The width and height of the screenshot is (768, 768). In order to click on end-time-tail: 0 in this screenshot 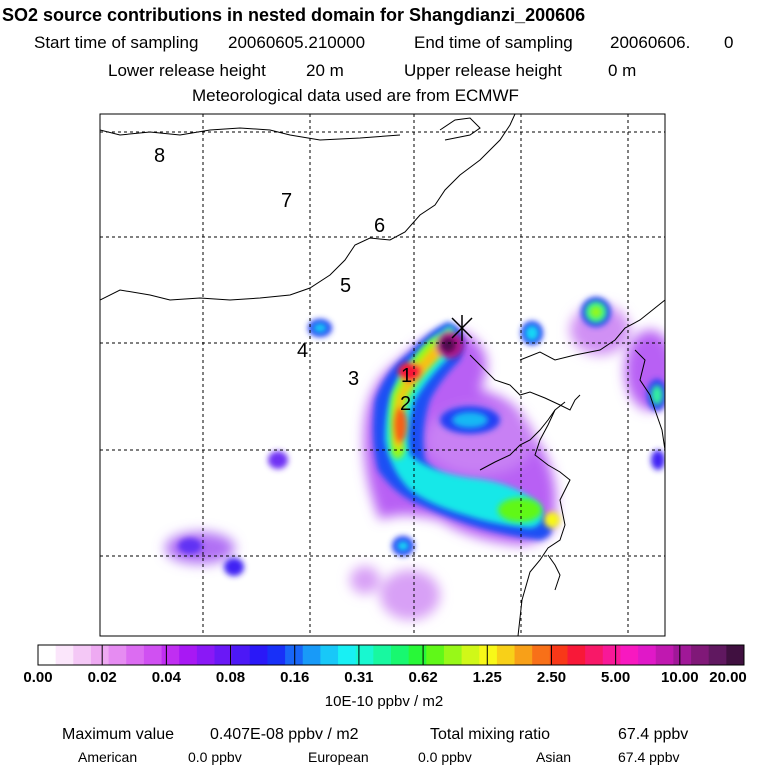, I will do `click(729, 42)`.